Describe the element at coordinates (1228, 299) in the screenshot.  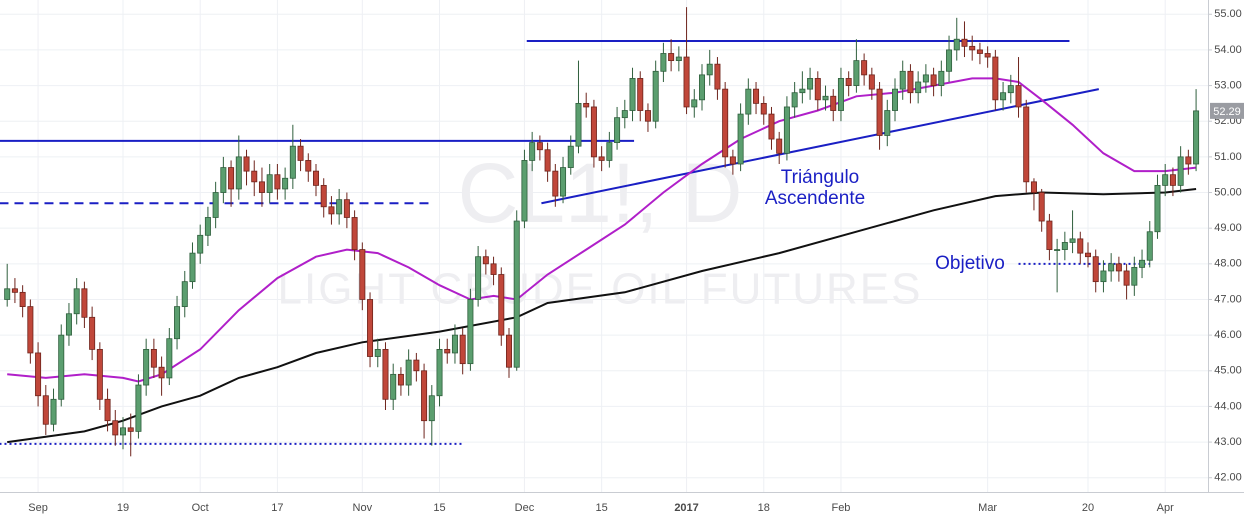
I see `y-tick-label: 47.00` at that location.